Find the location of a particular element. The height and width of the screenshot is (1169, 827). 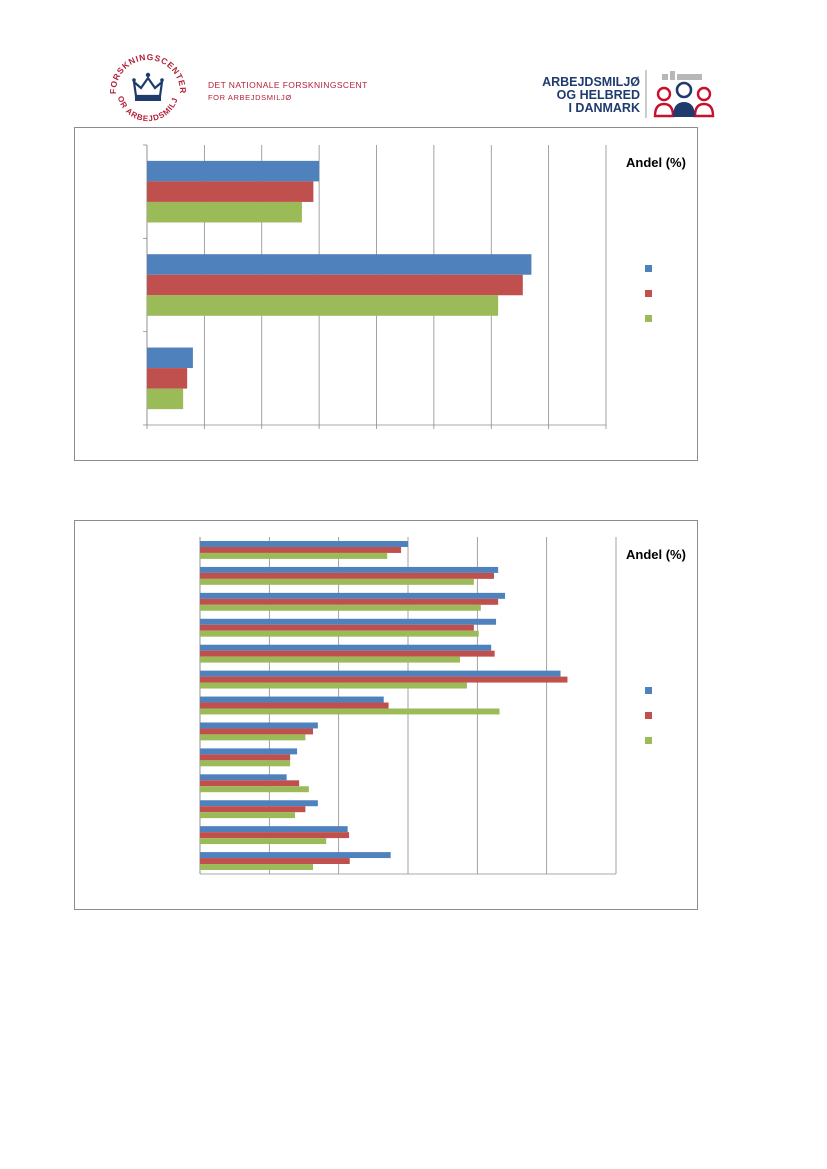

factory-icon is located at coordinates (682, 75).